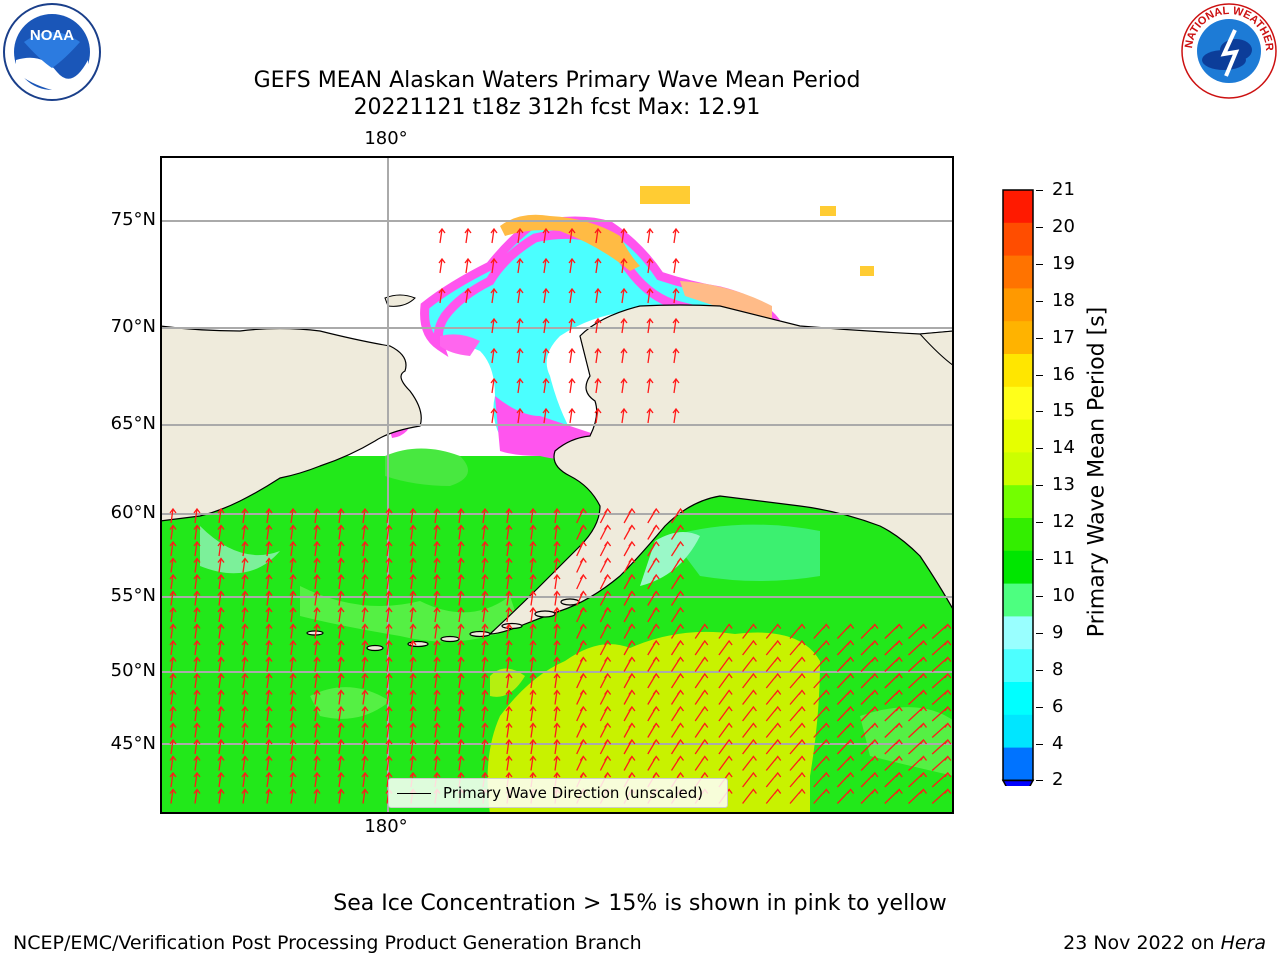 This screenshot has width=1280, height=960. What do you see at coordinates (1058, 669) in the screenshot?
I see `colorbar-tick-label: 8` at bounding box center [1058, 669].